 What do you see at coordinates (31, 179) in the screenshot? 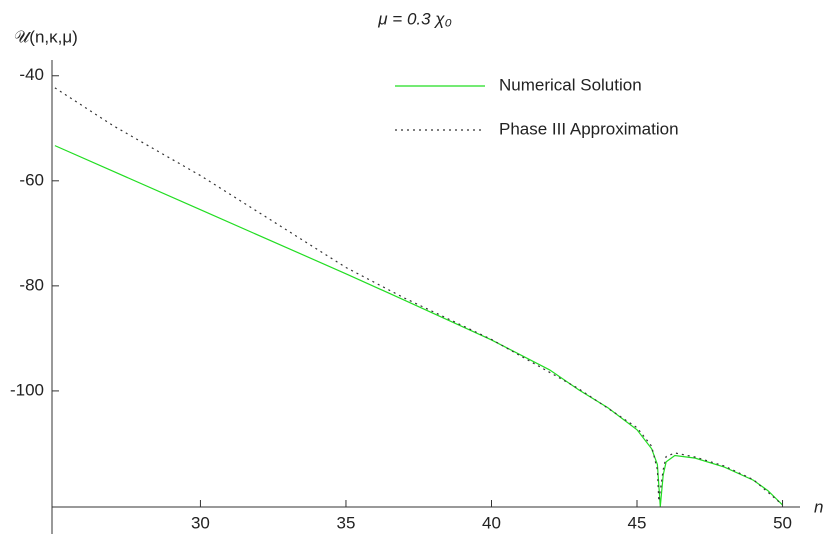
I see `y-tick-label: -60` at bounding box center [31, 179].